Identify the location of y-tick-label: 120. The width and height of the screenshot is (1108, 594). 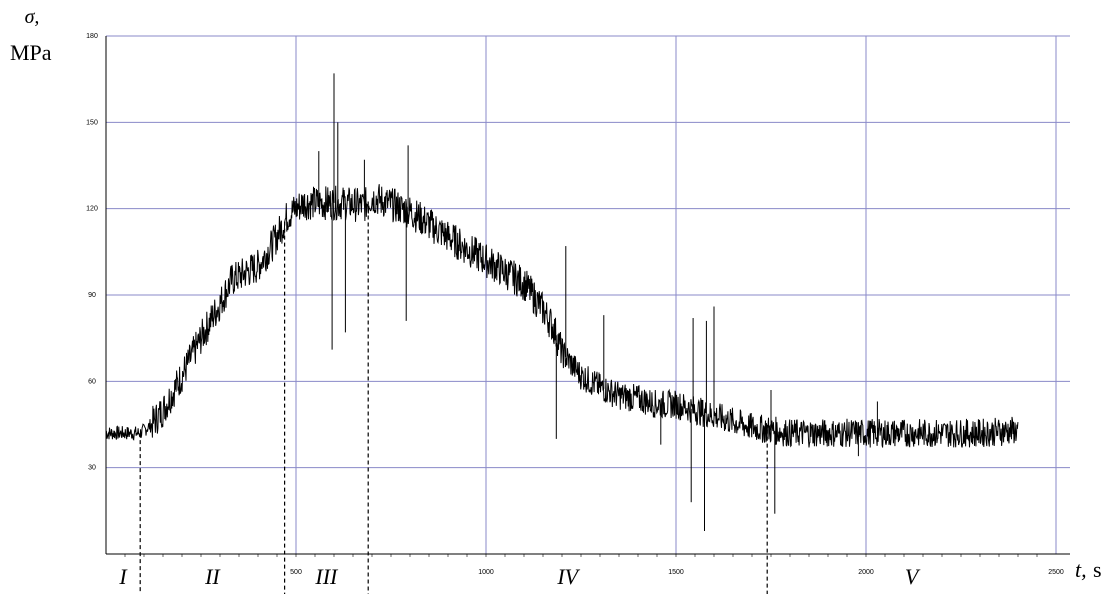
(92, 209).